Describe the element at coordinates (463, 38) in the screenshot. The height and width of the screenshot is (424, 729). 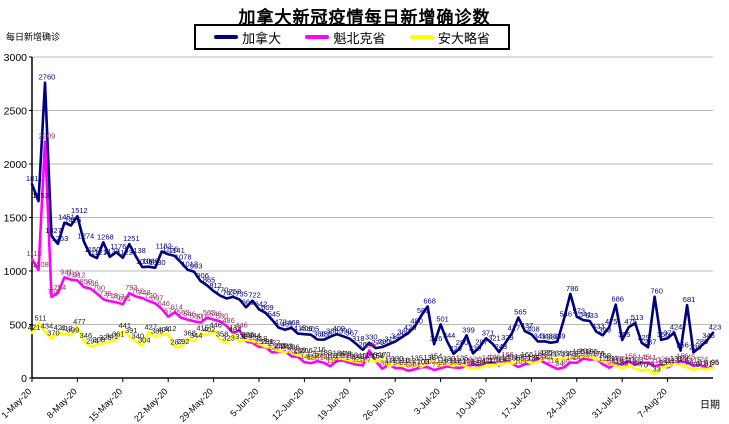
I see `legend-label-ontario: 安大略省` at that location.